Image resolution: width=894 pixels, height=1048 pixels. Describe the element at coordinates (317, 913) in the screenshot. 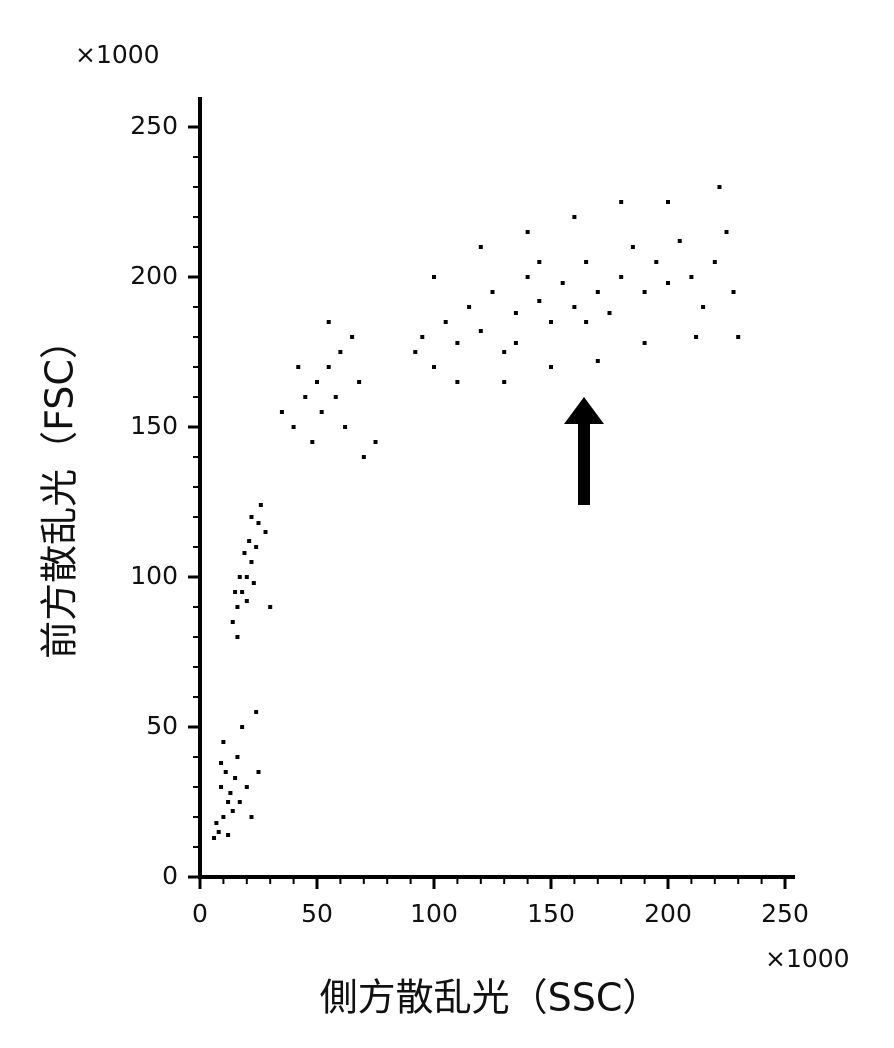

I see `x-tick-label: 50` at that location.